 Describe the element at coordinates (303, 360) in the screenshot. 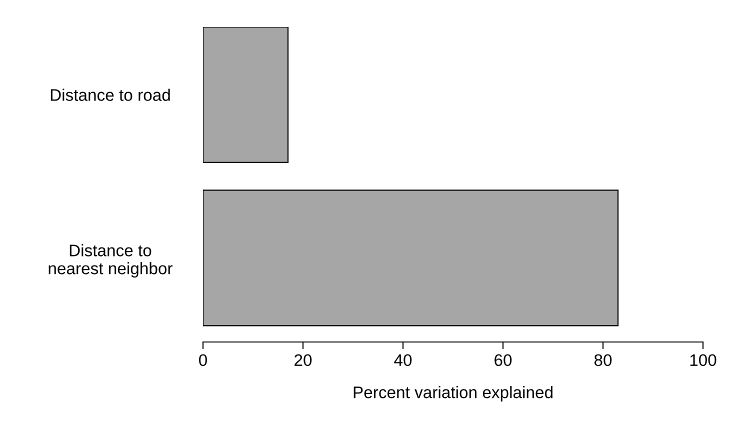

I see `x-tick-label: 20` at that location.